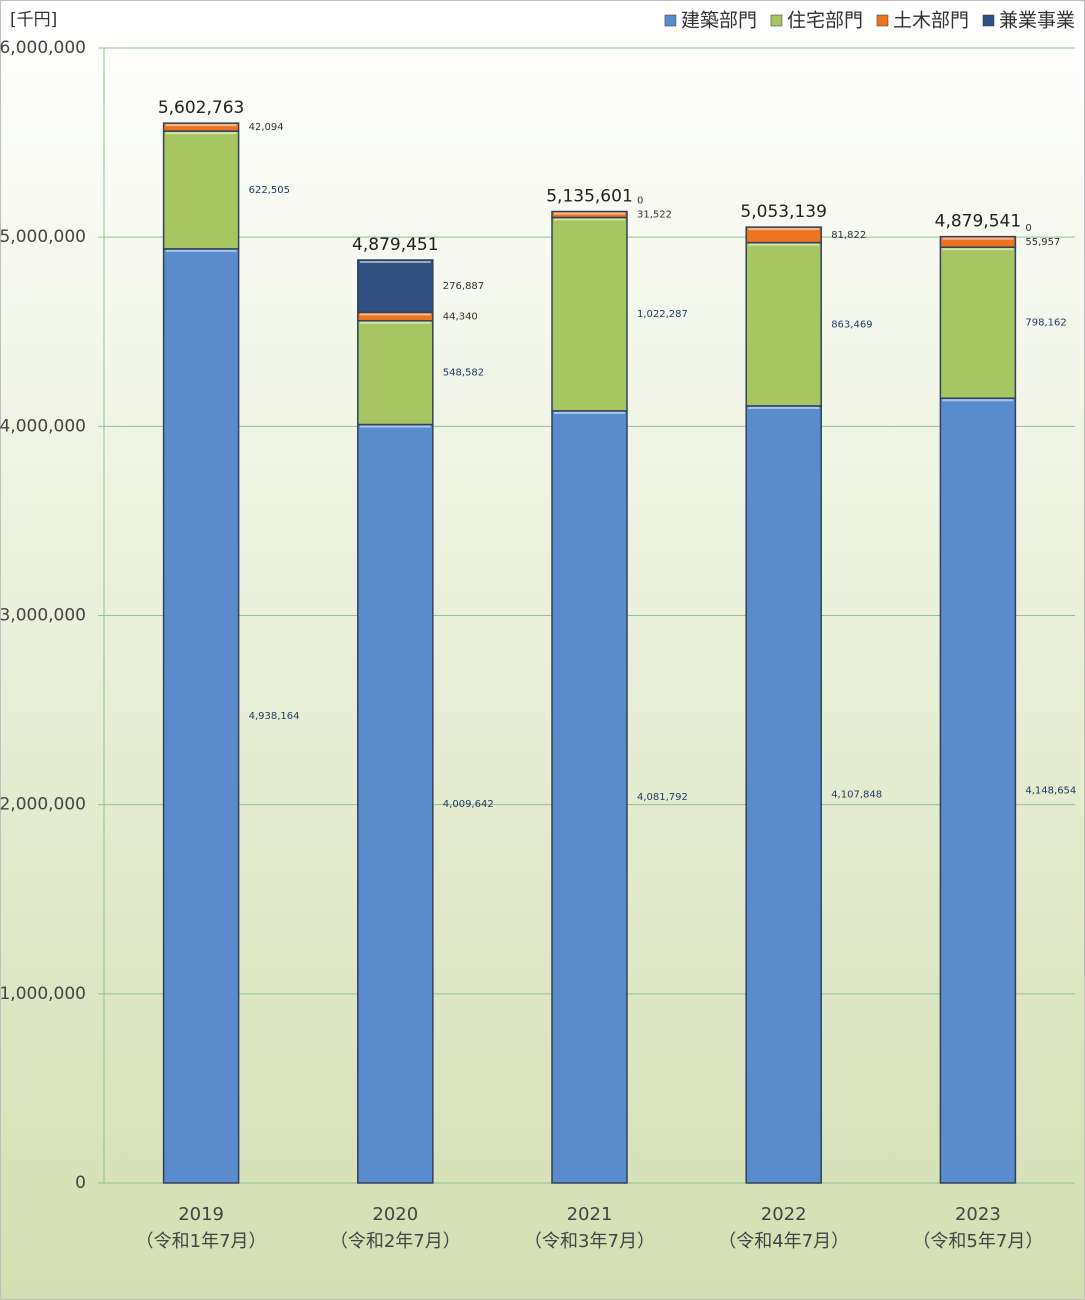 The height and width of the screenshot is (1300, 1085). I want to click on x-tick-sublabel: （令和2年7月）, so click(395, 1241).